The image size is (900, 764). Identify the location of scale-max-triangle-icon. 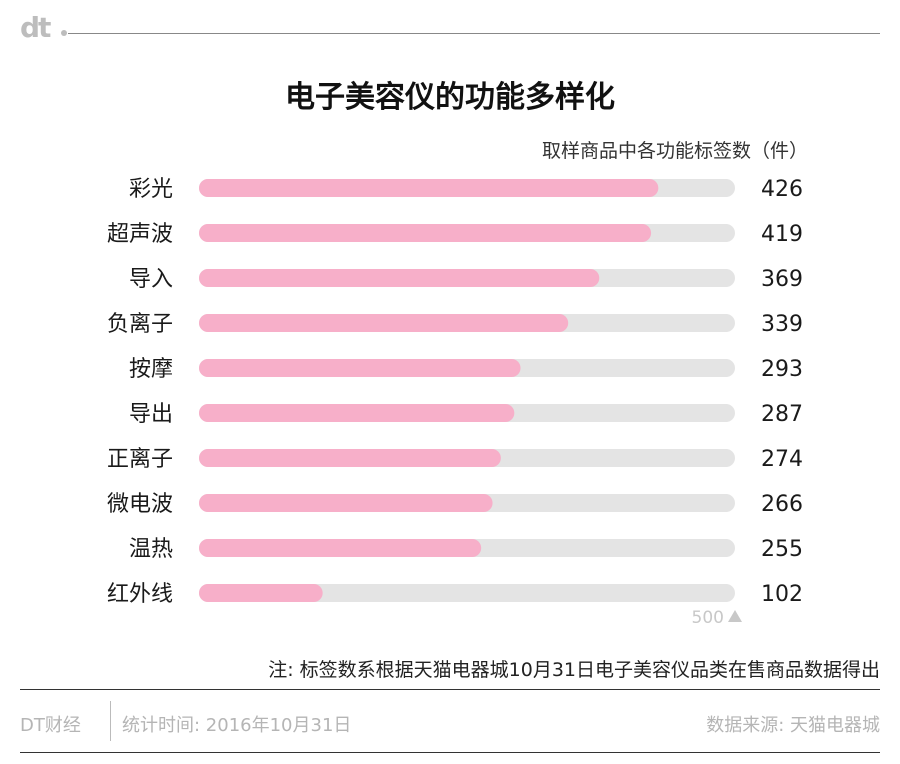
(735, 616).